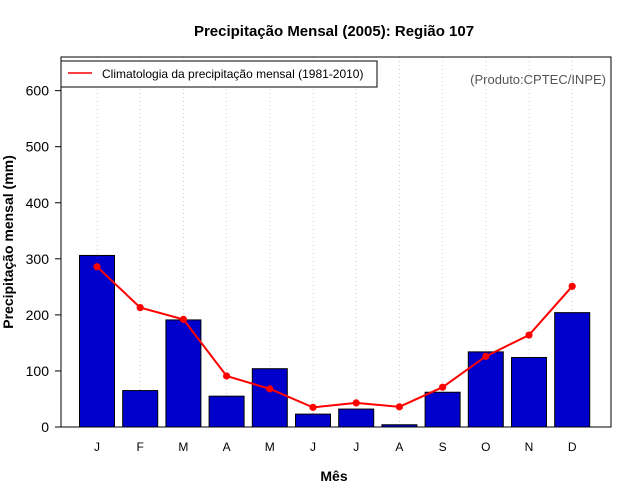 Image resolution: width=640 pixels, height=500 pixels. What do you see at coordinates (140, 447) in the screenshot?
I see `x-tick-label: F` at bounding box center [140, 447].